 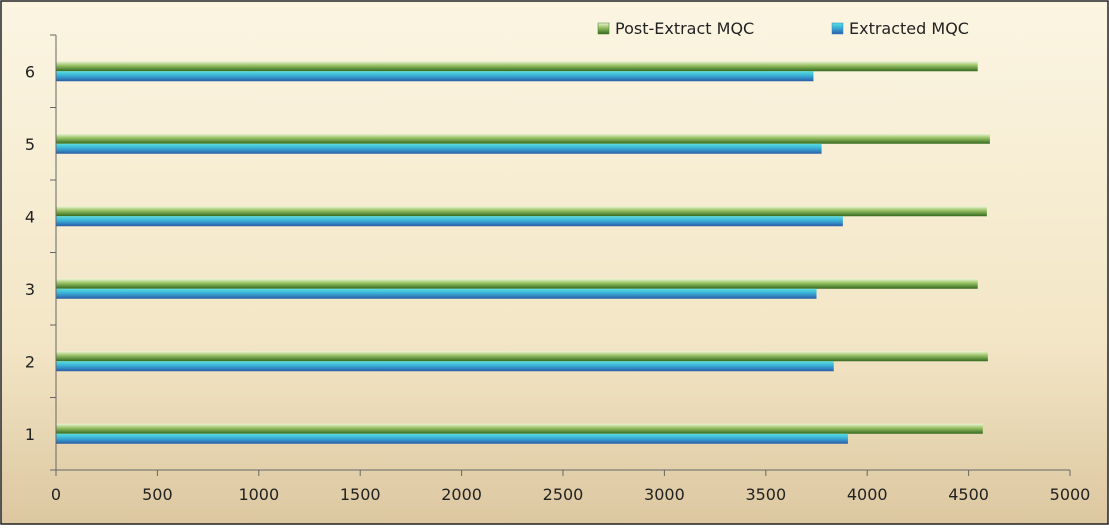 What do you see at coordinates (30, 216) in the screenshot?
I see `y-tick-label: 4` at bounding box center [30, 216].